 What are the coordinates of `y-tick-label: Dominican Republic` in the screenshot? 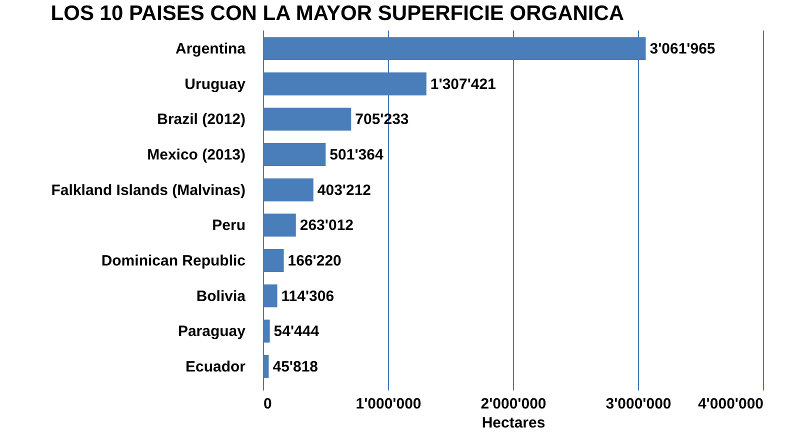 It's located at (173, 261).